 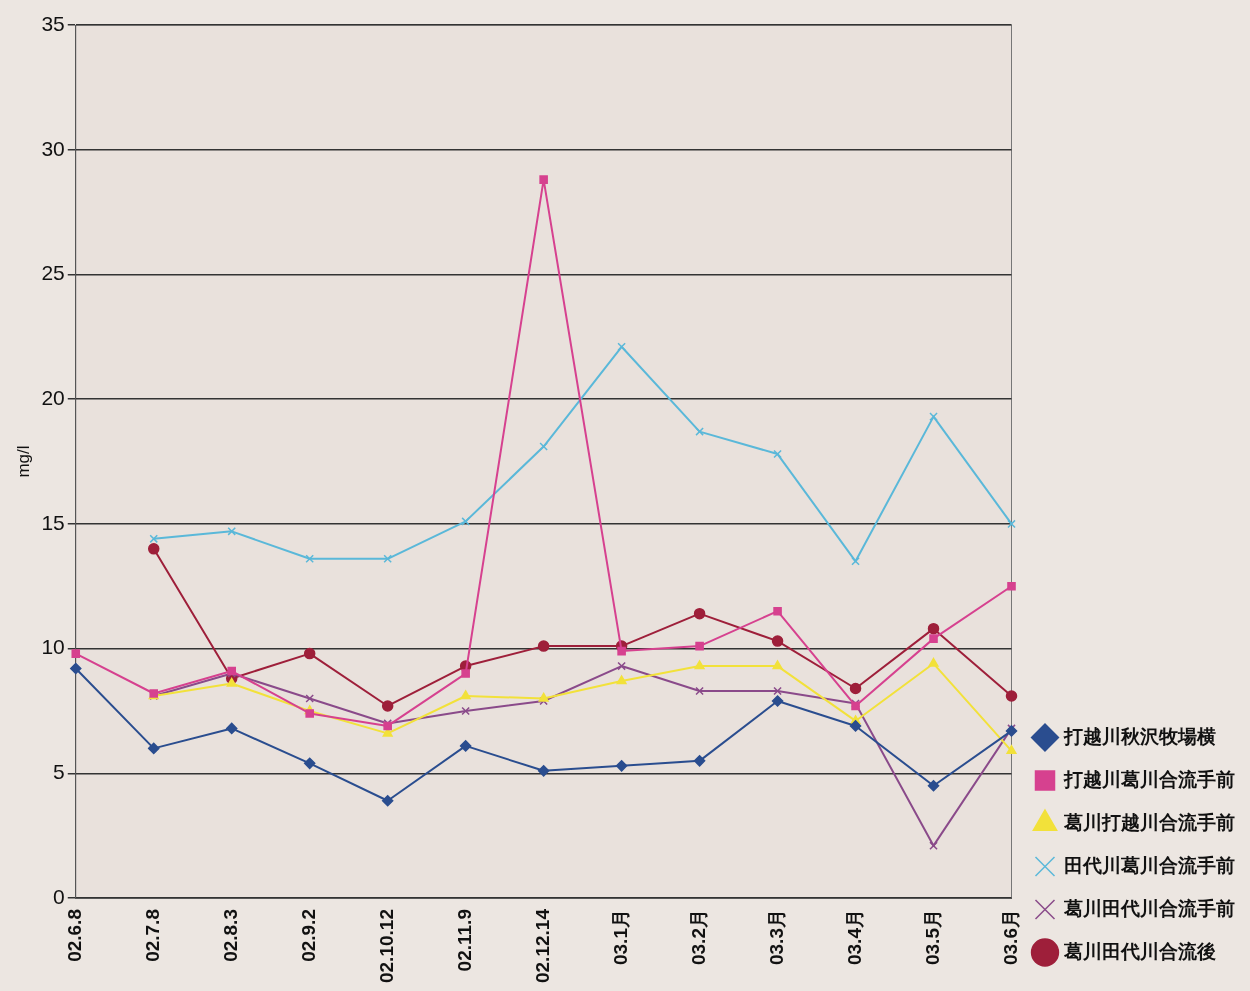 What do you see at coordinates (1010, 937) in the screenshot?
I see `x-tick-label: 03.6月` at bounding box center [1010, 937].